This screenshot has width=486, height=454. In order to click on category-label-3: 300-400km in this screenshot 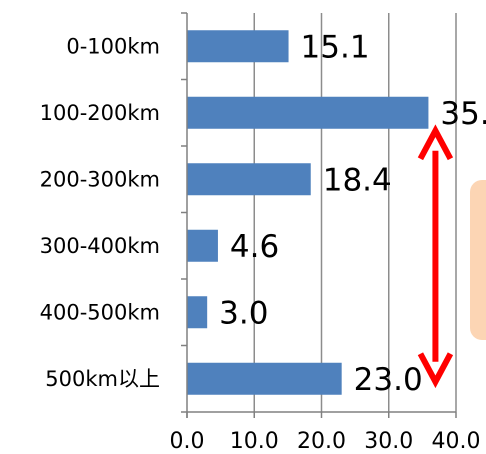, I will do `click(100, 246)`.